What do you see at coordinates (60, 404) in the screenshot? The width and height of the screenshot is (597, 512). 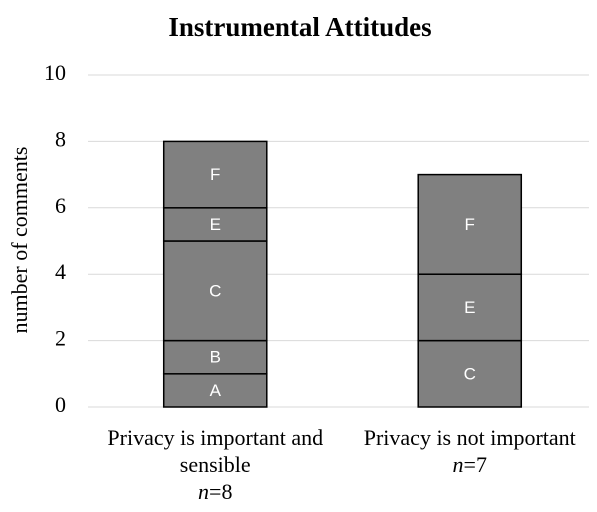 I see `y-tick-label: 0` at bounding box center [60, 404].